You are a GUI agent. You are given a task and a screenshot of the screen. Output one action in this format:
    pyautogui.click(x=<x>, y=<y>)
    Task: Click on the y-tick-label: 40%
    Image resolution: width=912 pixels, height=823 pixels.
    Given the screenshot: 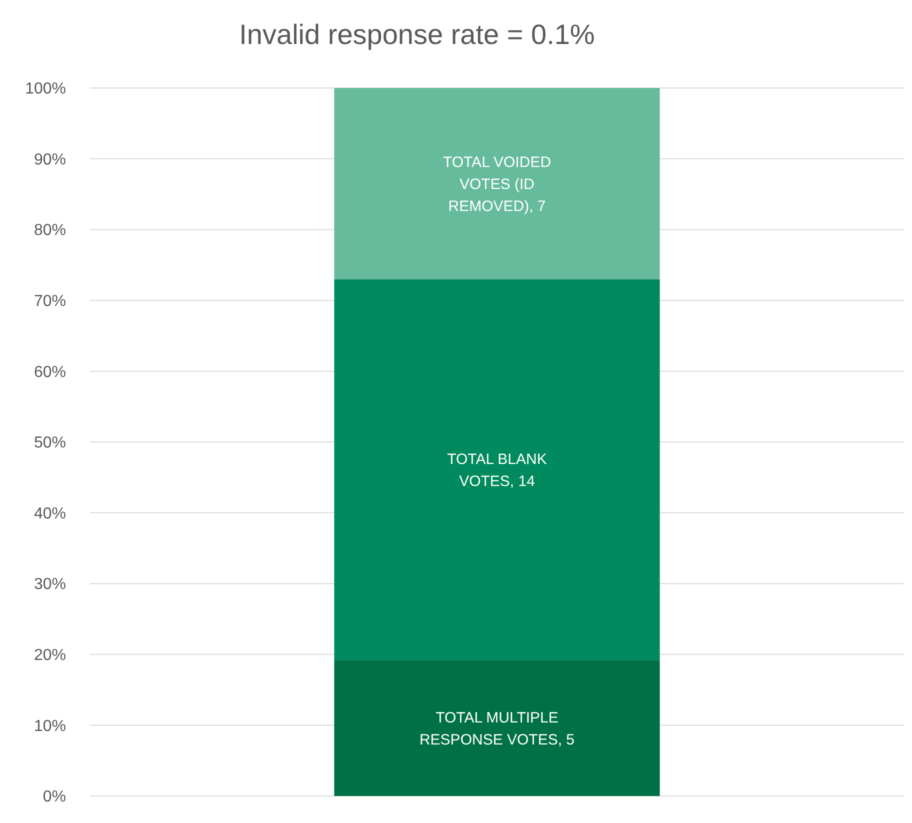 What is the action you would take?
    pyautogui.click(x=50, y=513)
    